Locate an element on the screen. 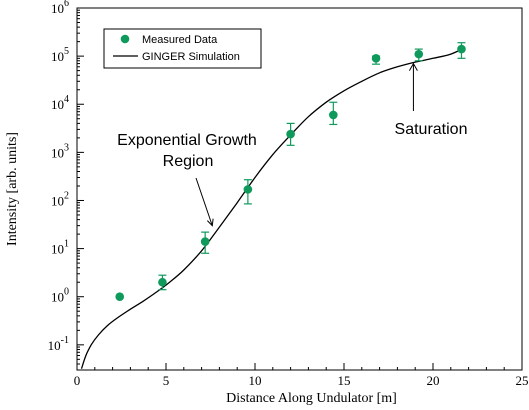 Image resolution: width=529 pixels, height=410 pixels. y-axis-label: Intensity [arb. units] is located at coordinates (12, 189).